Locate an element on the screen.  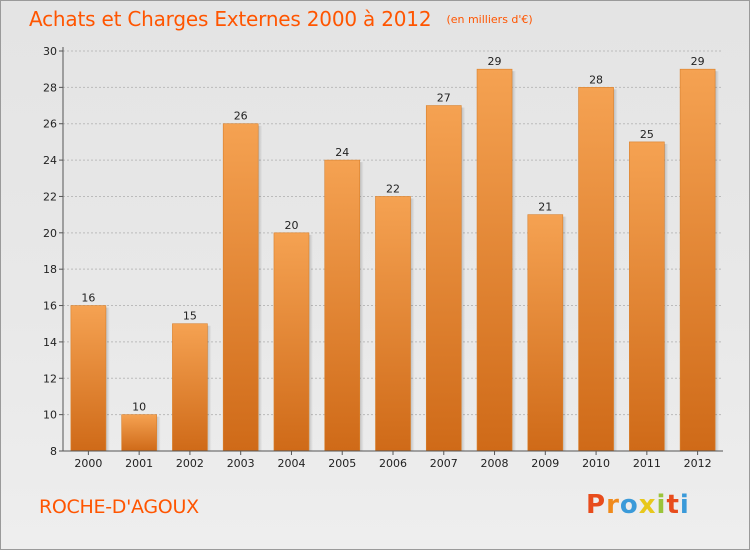
proxiti-logo: Proxiti is located at coordinates (638, 505).